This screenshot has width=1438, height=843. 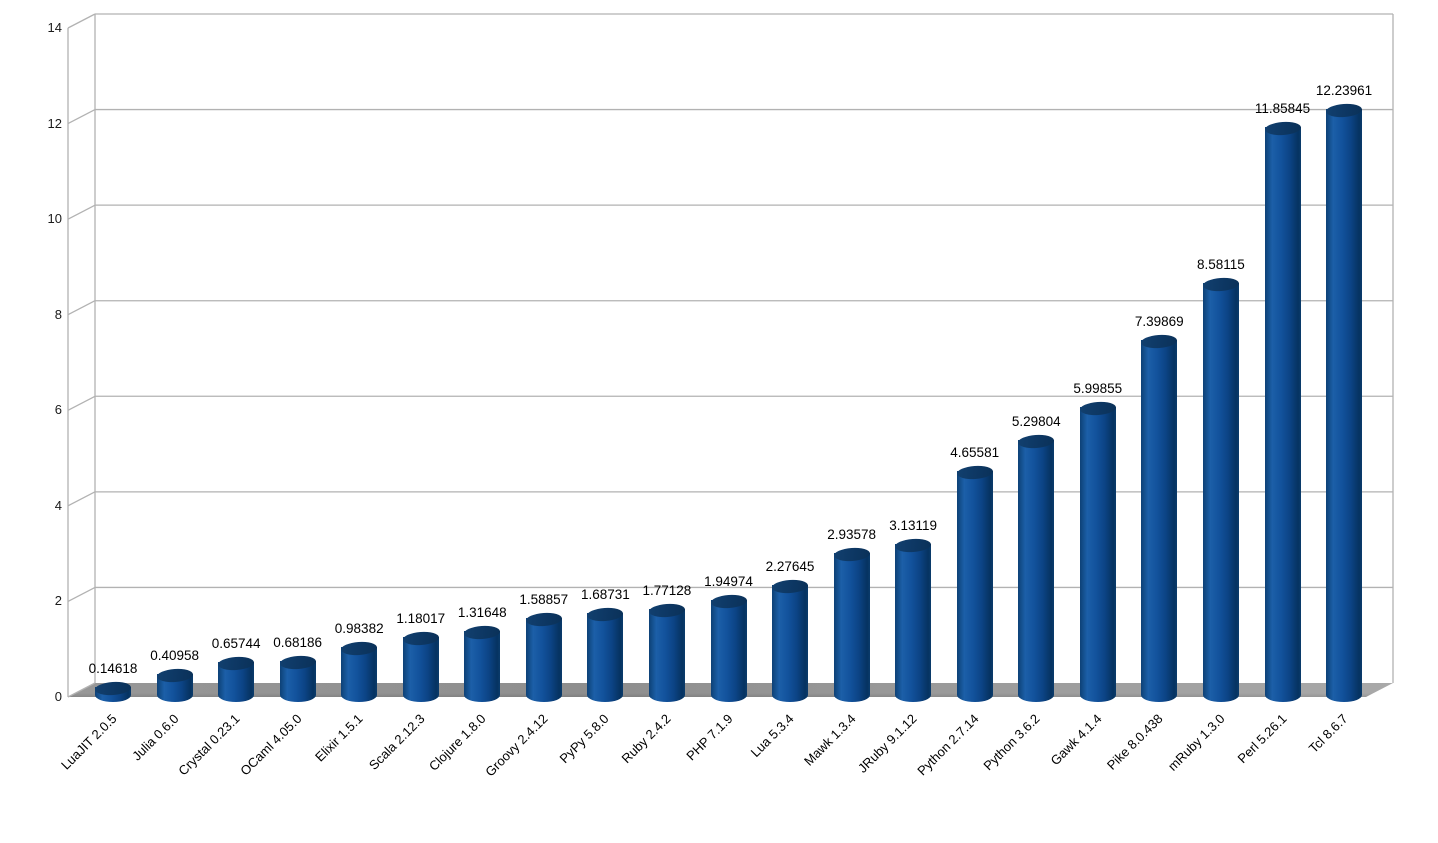 I want to click on bar-value-label: 1.68731, so click(x=605, y=594).